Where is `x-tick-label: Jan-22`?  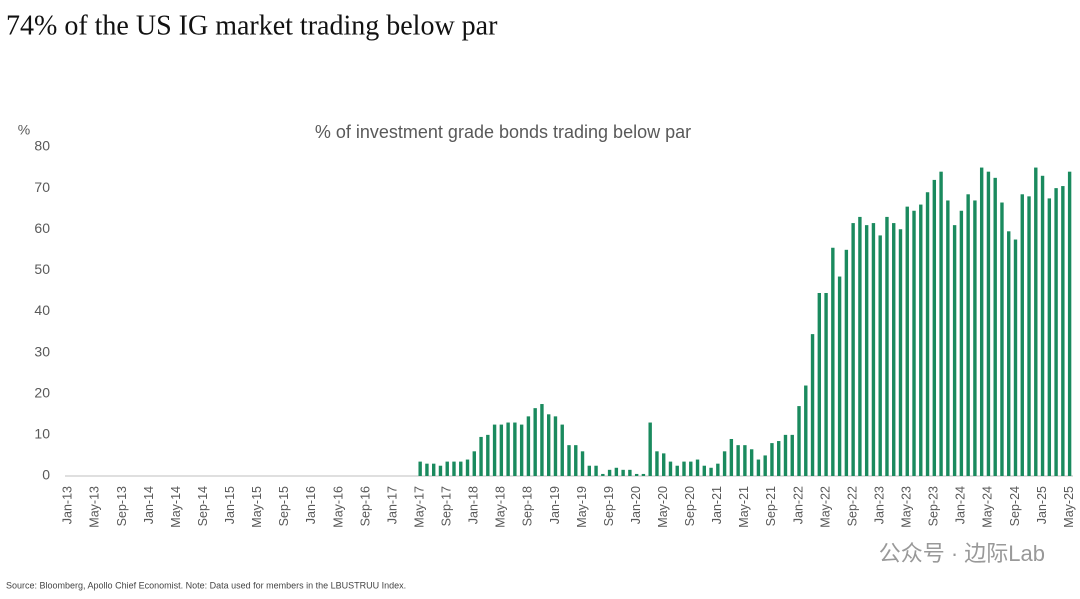 x-tick-label: Jan-22 is located at coordinates (798, 505).